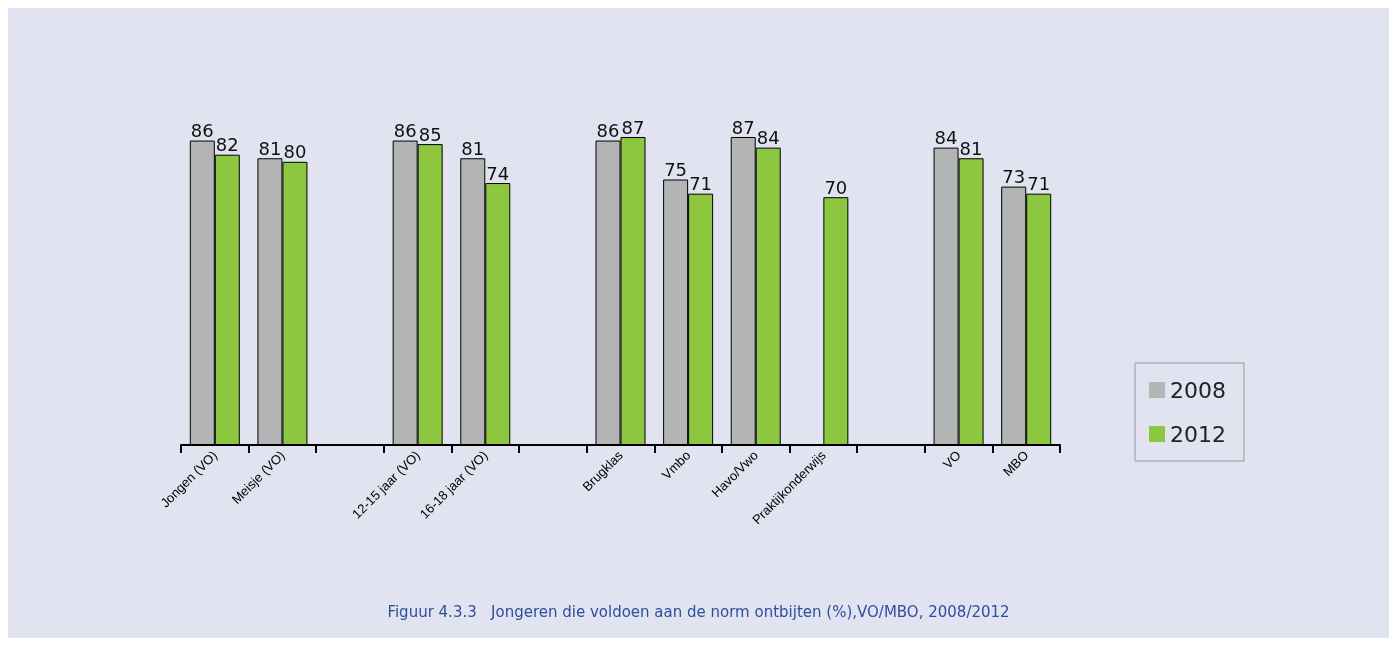 This screenshot has height=646, width=1397. What do you see at coordinates (836, 187) in the screenshot?
I see `data-label: 70` at bounding box center [836, 187].